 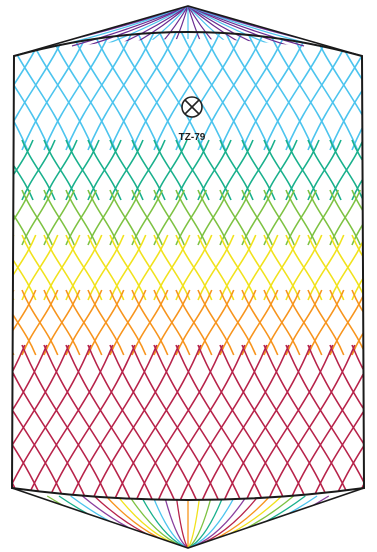 I want to click on top-cap-outline, so click(x=188, y=31).